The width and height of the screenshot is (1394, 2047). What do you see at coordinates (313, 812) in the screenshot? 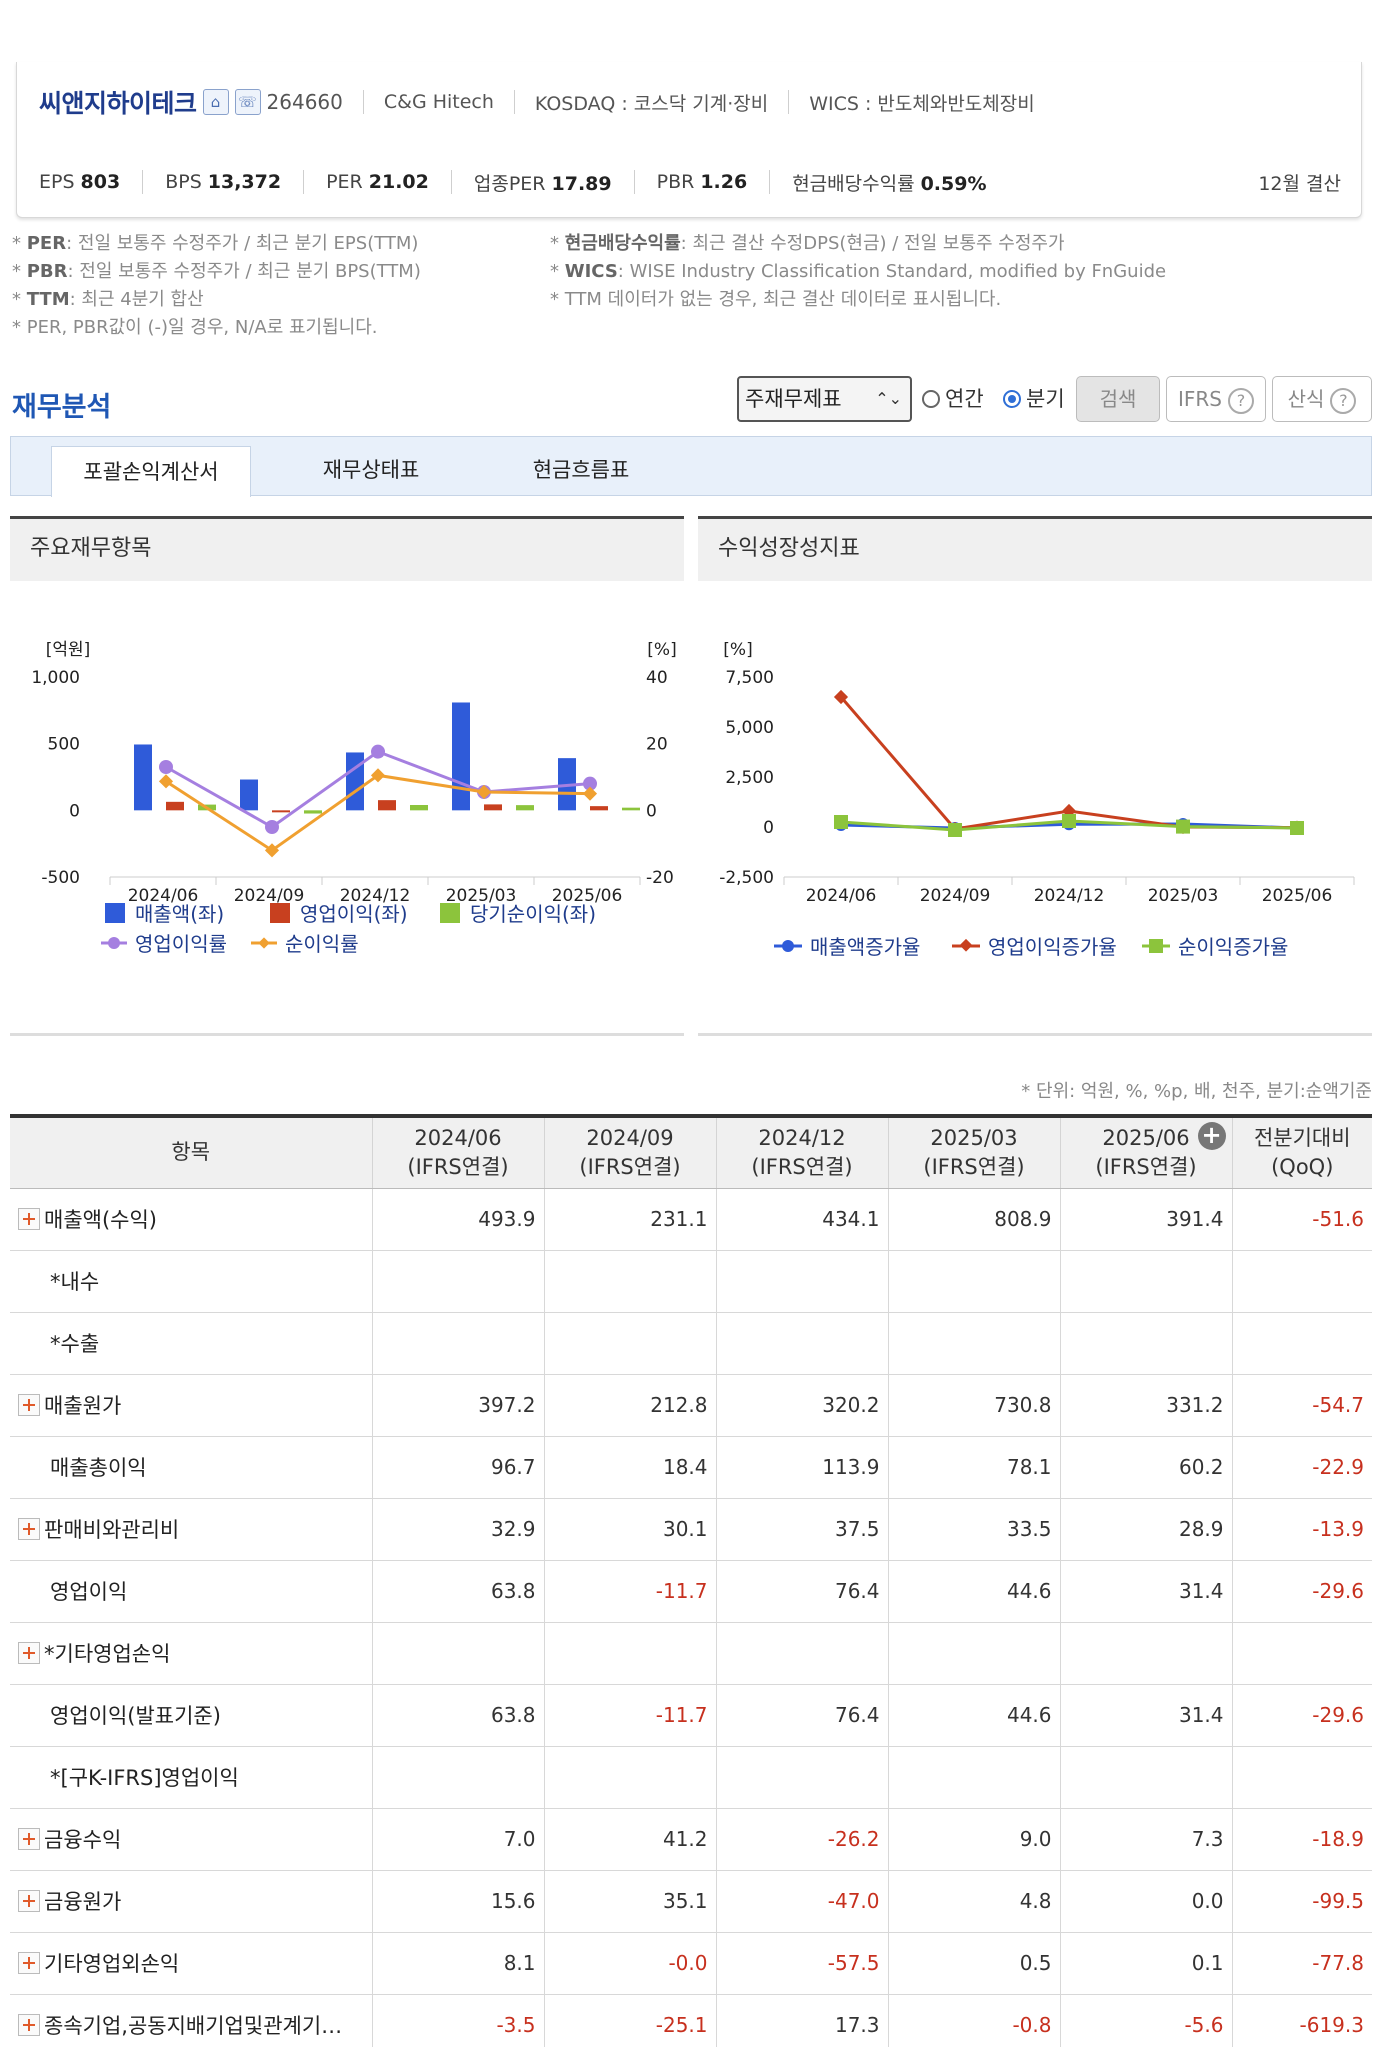
I see `bar-net-income` at bounding box center [313, 812].